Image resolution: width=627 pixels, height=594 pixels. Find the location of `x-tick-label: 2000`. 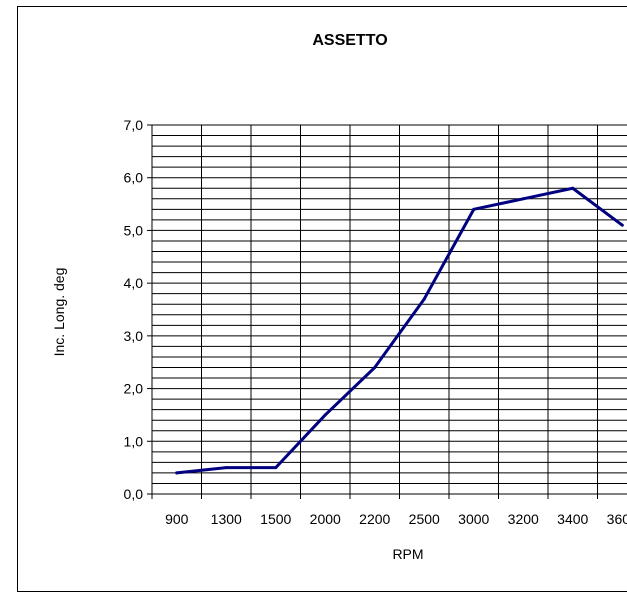

x-tick-label: 2000 is located at coordinates (325, 519).